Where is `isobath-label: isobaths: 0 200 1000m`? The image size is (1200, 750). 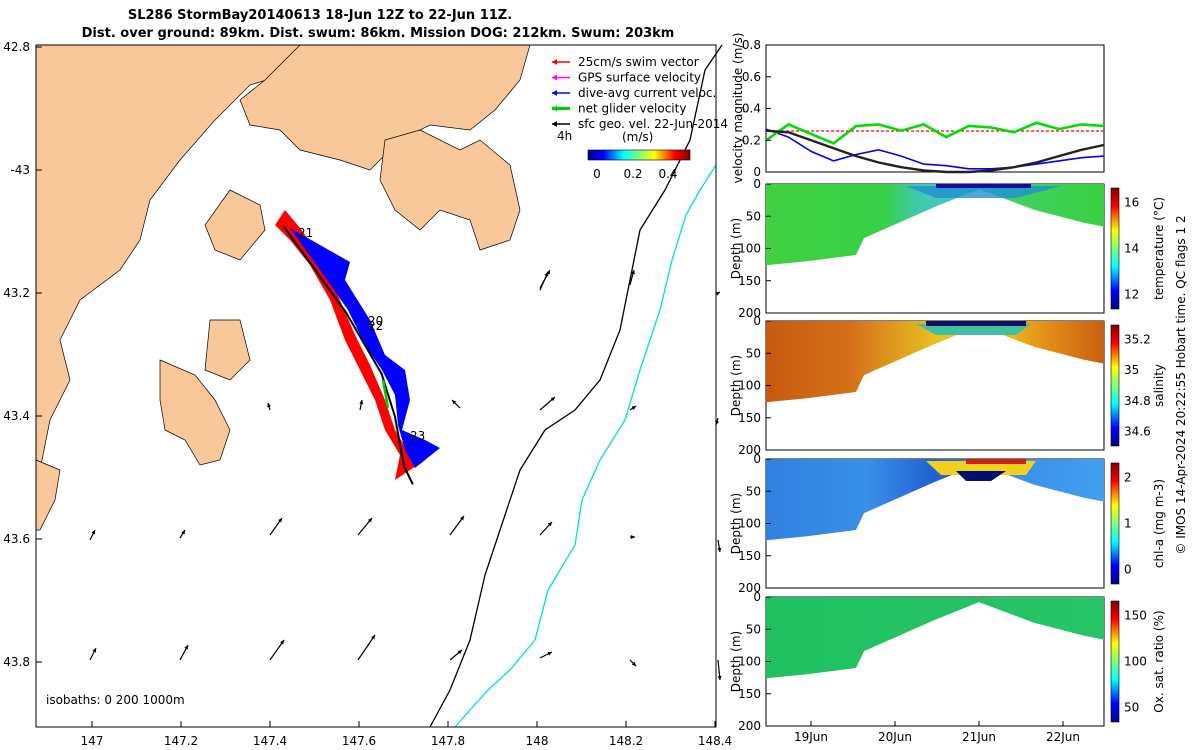 isobath-label: isobaths: 0 200 1000m is located at coordinates (115, 700).